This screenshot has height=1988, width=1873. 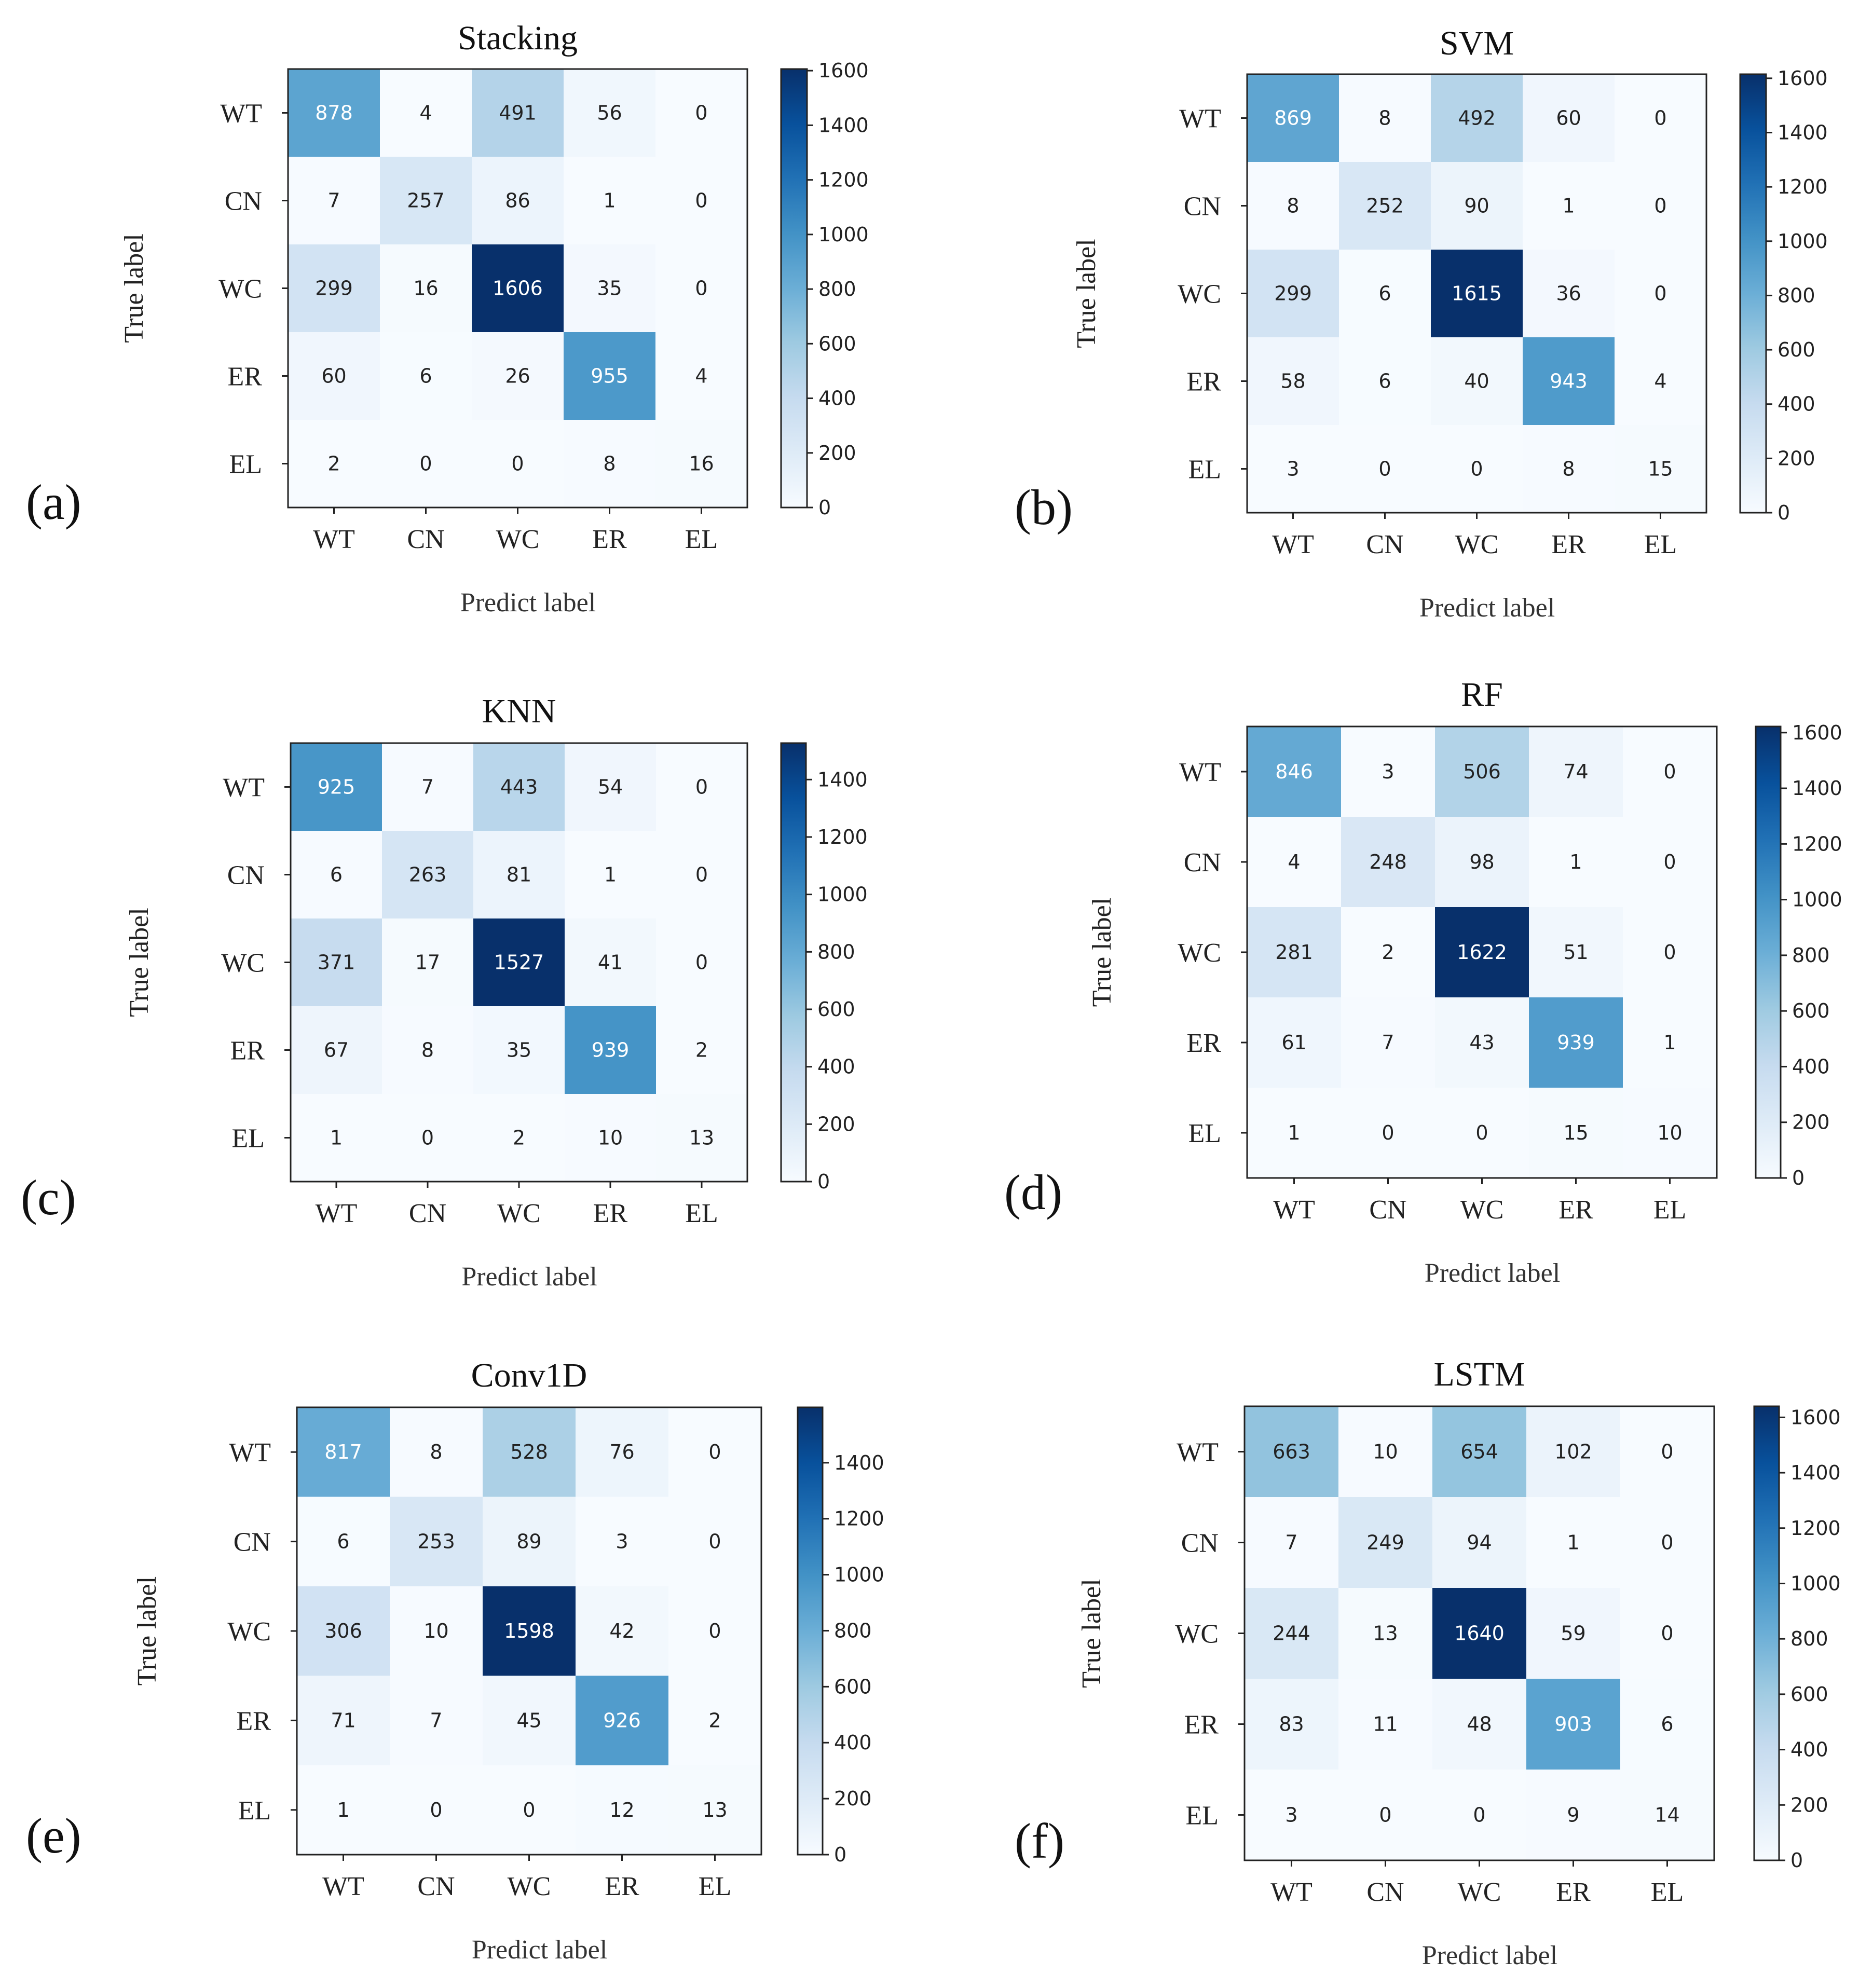 What do you see at coordinates (836, 1124) in the screenshot?
I see `colorbar-tick-label: 200` at bounding box center [836, 1124].